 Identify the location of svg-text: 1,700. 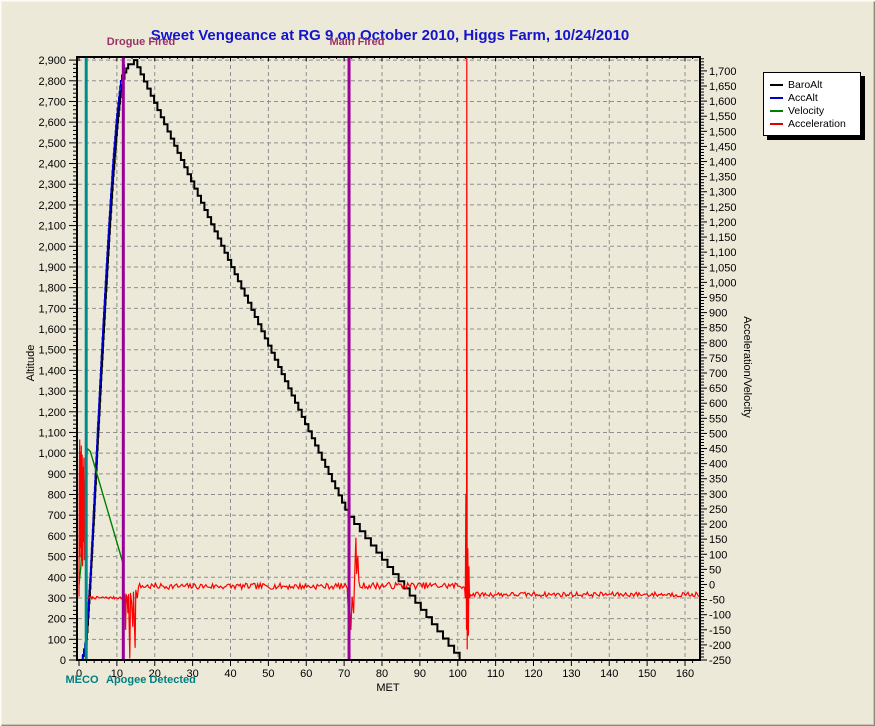
(52, 309).